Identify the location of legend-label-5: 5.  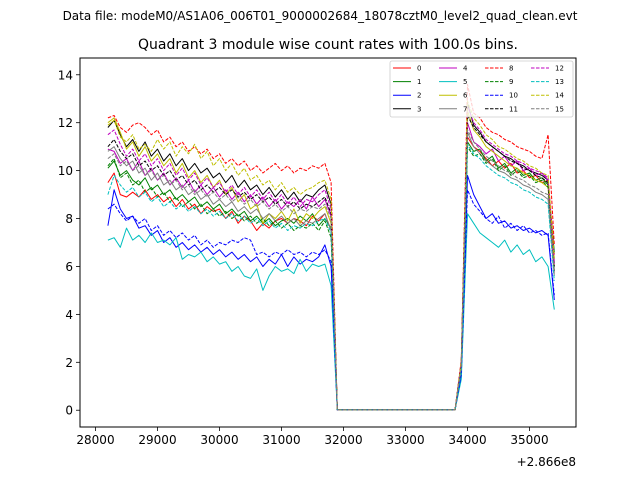
(465, 82).